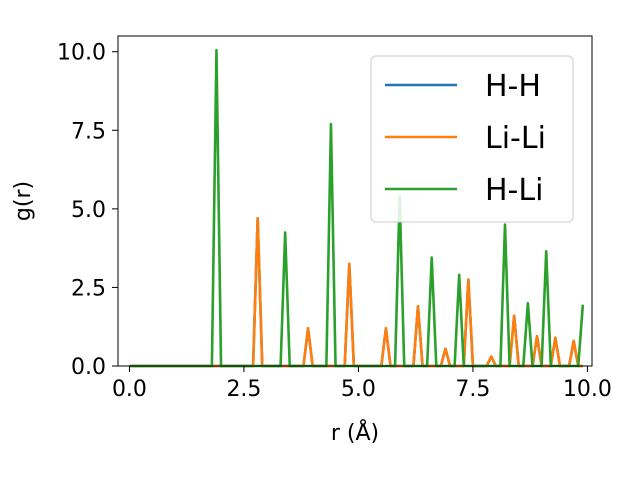 Image resolution: width=640 pixels, height=480 pixels. What do you see at coordinates (88, 131) in the screenshot?
I see `y-tick-label: 7.5` at bounding box center [88, 131].